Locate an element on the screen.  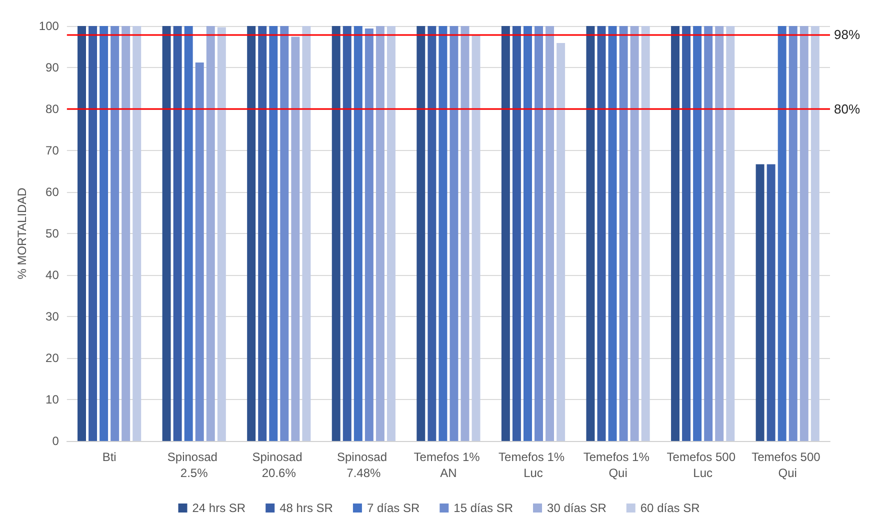
x-tick-label: Temefos 1% Qui is located at coordinates (618, 465).